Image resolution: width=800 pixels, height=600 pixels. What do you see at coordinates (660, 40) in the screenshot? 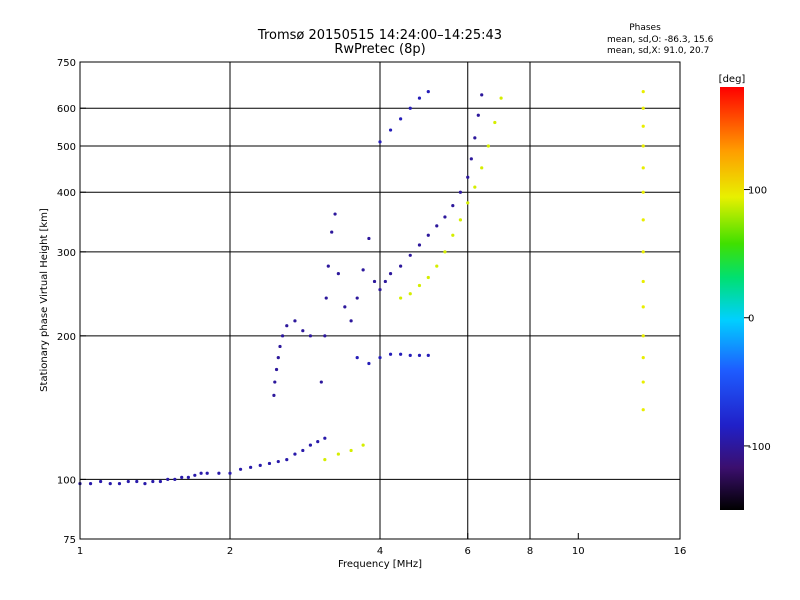
I see `phases-o-stats: mean, sd,O: -86.3, 15.6` at bounding box center [660, 40].